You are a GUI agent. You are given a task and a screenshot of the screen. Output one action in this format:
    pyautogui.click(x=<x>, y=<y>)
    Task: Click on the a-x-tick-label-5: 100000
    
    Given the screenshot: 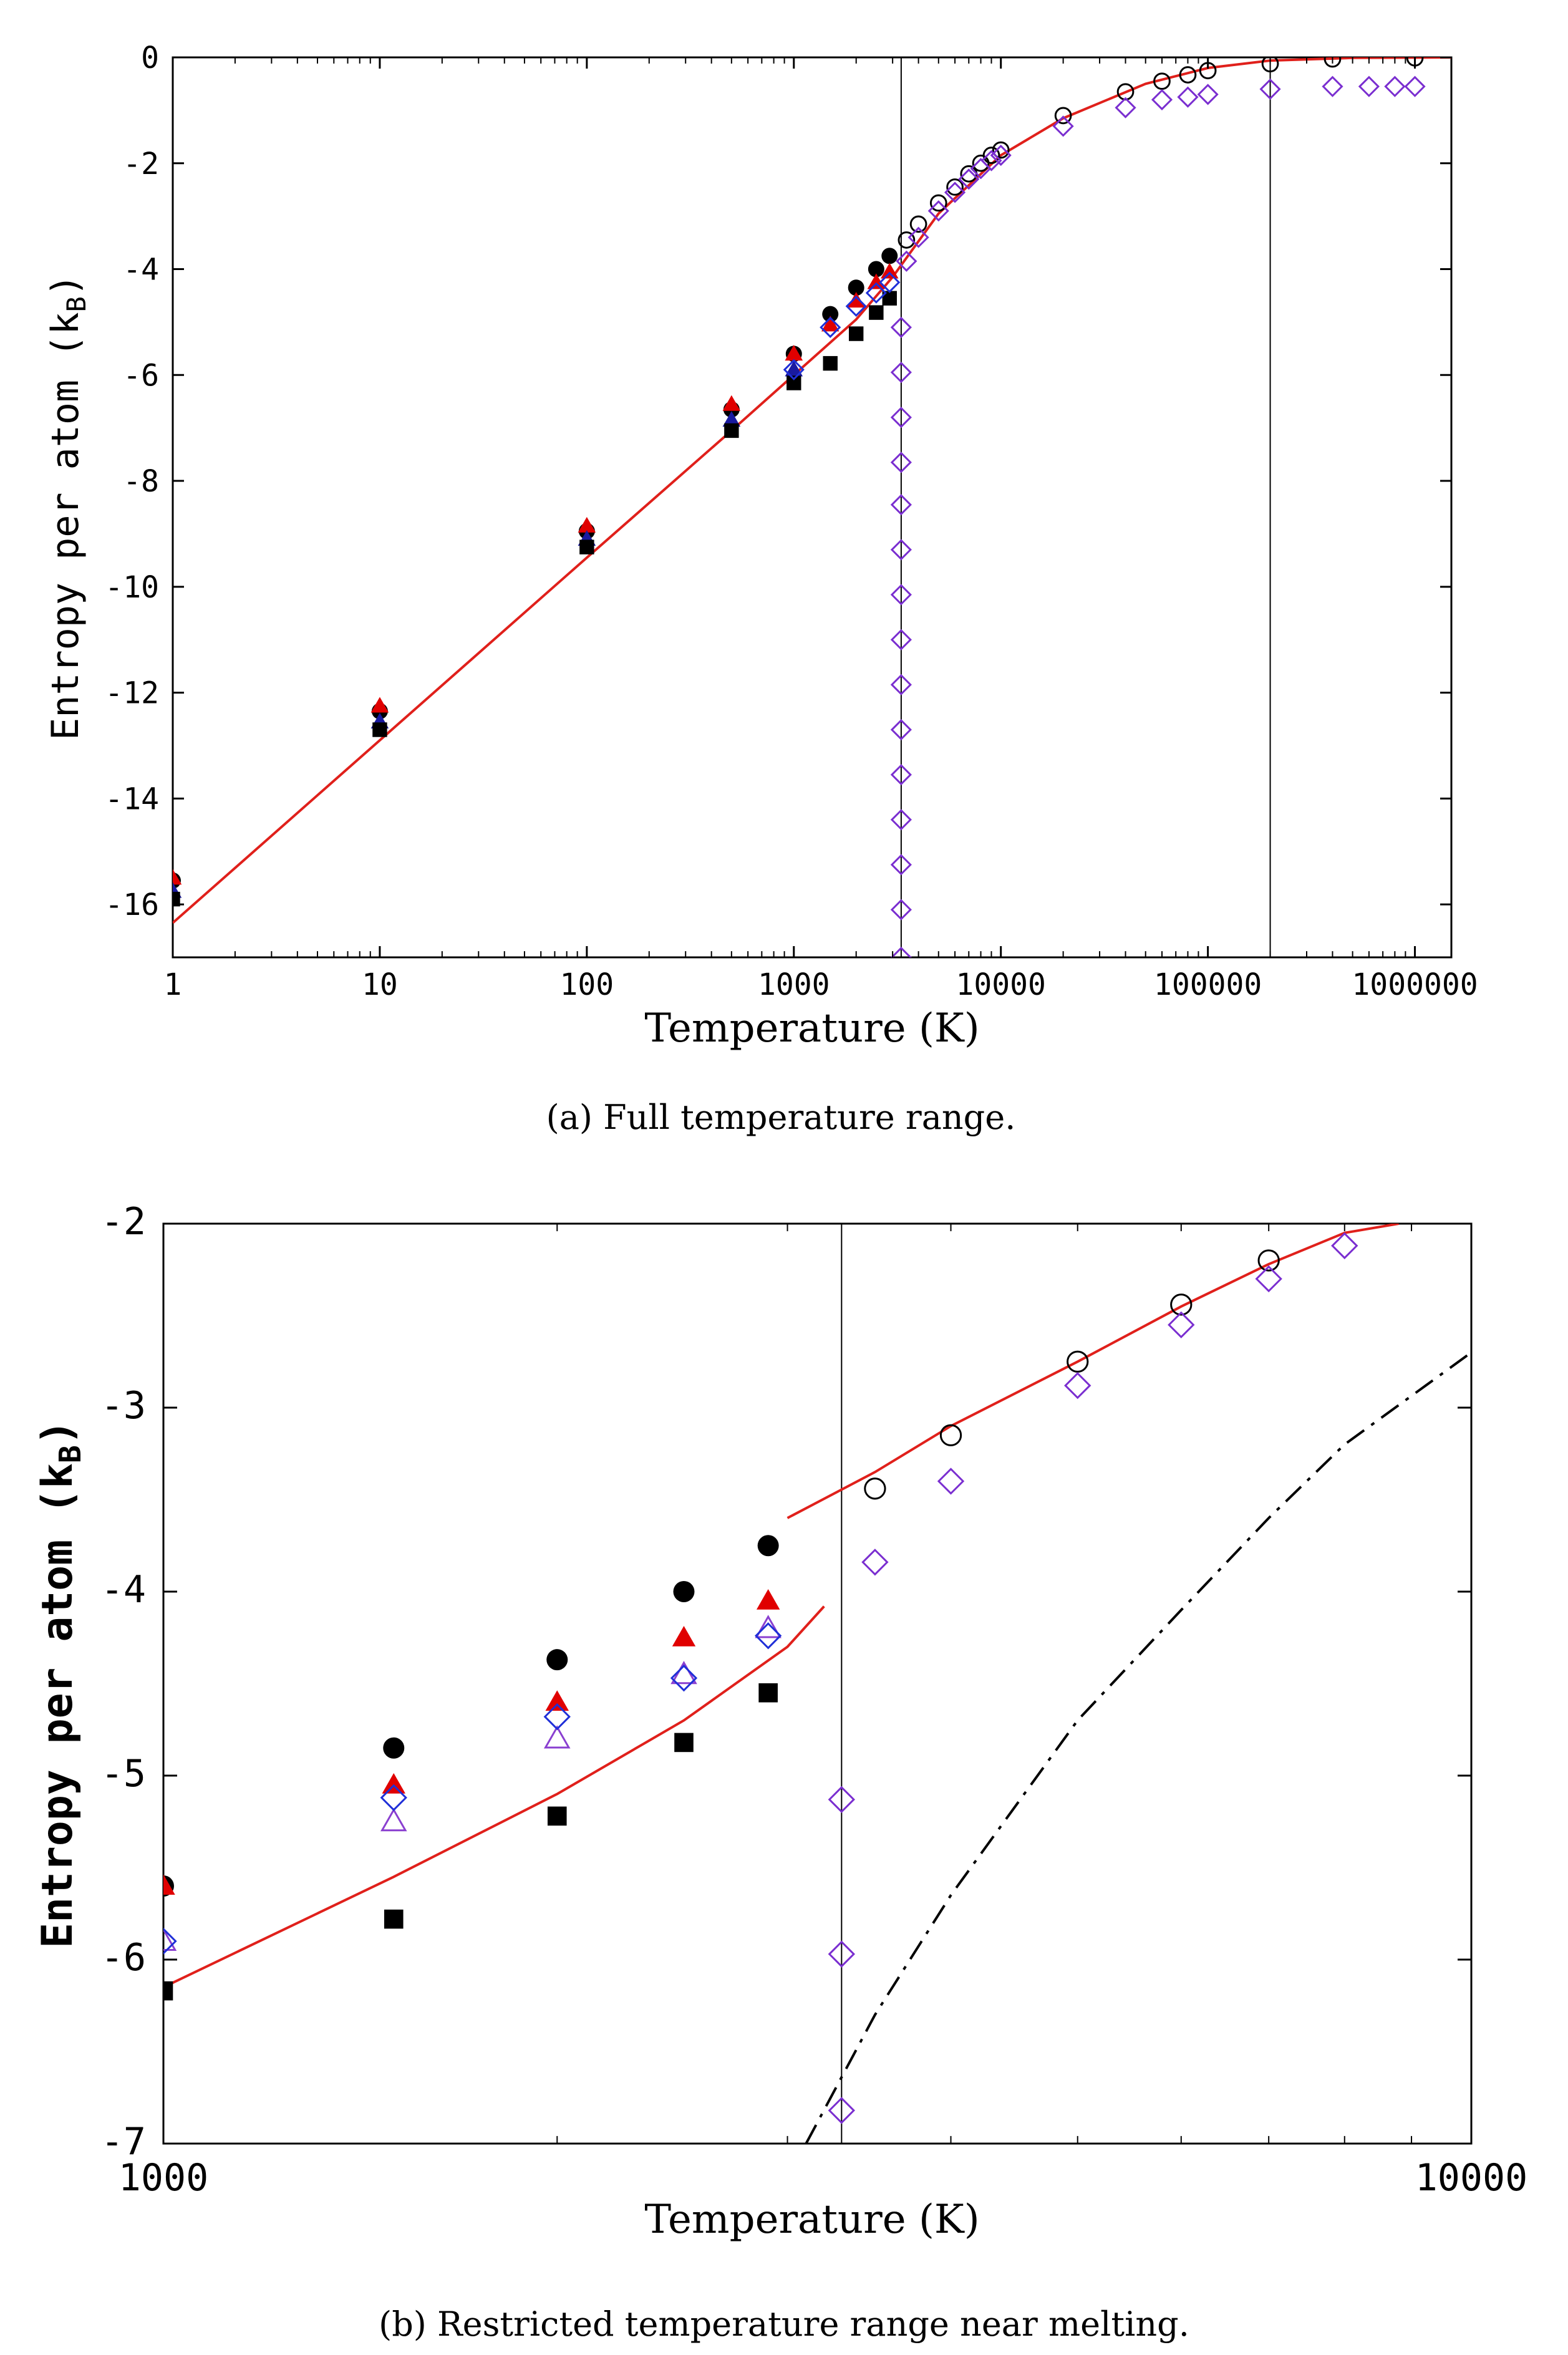 What is the action you would take?
    pyautogui.click(x=1208, y=985)
    